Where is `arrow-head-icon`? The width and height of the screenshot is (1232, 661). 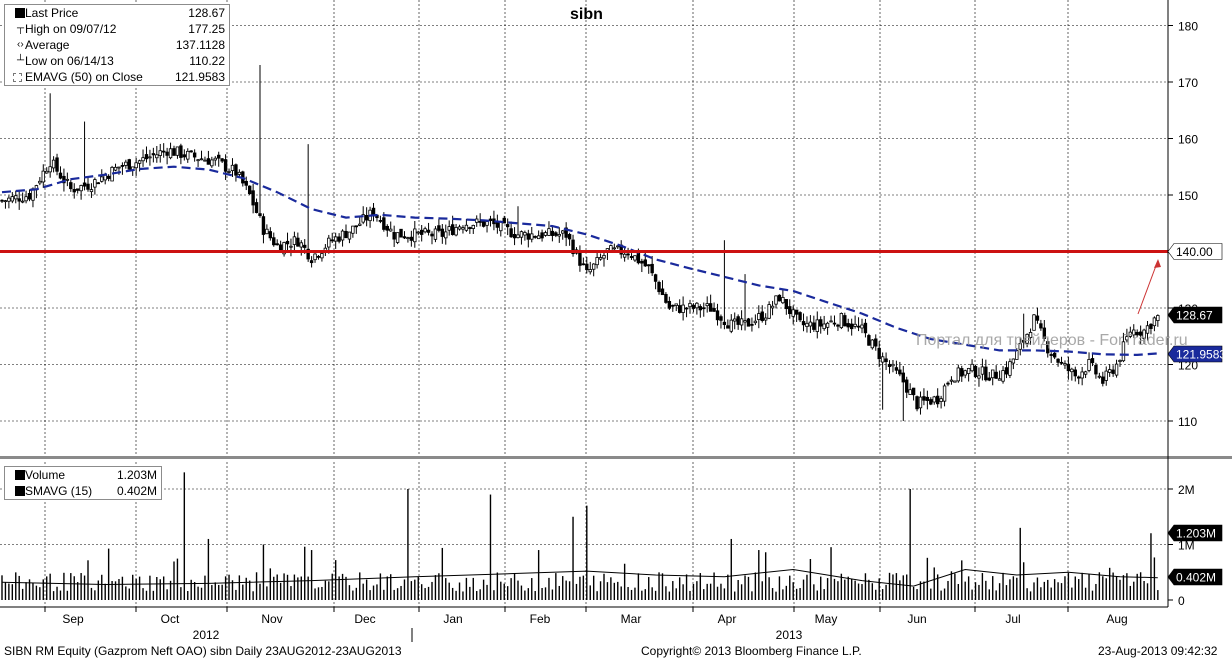
arrow-head-icon is located at coordinates (1157, 263).